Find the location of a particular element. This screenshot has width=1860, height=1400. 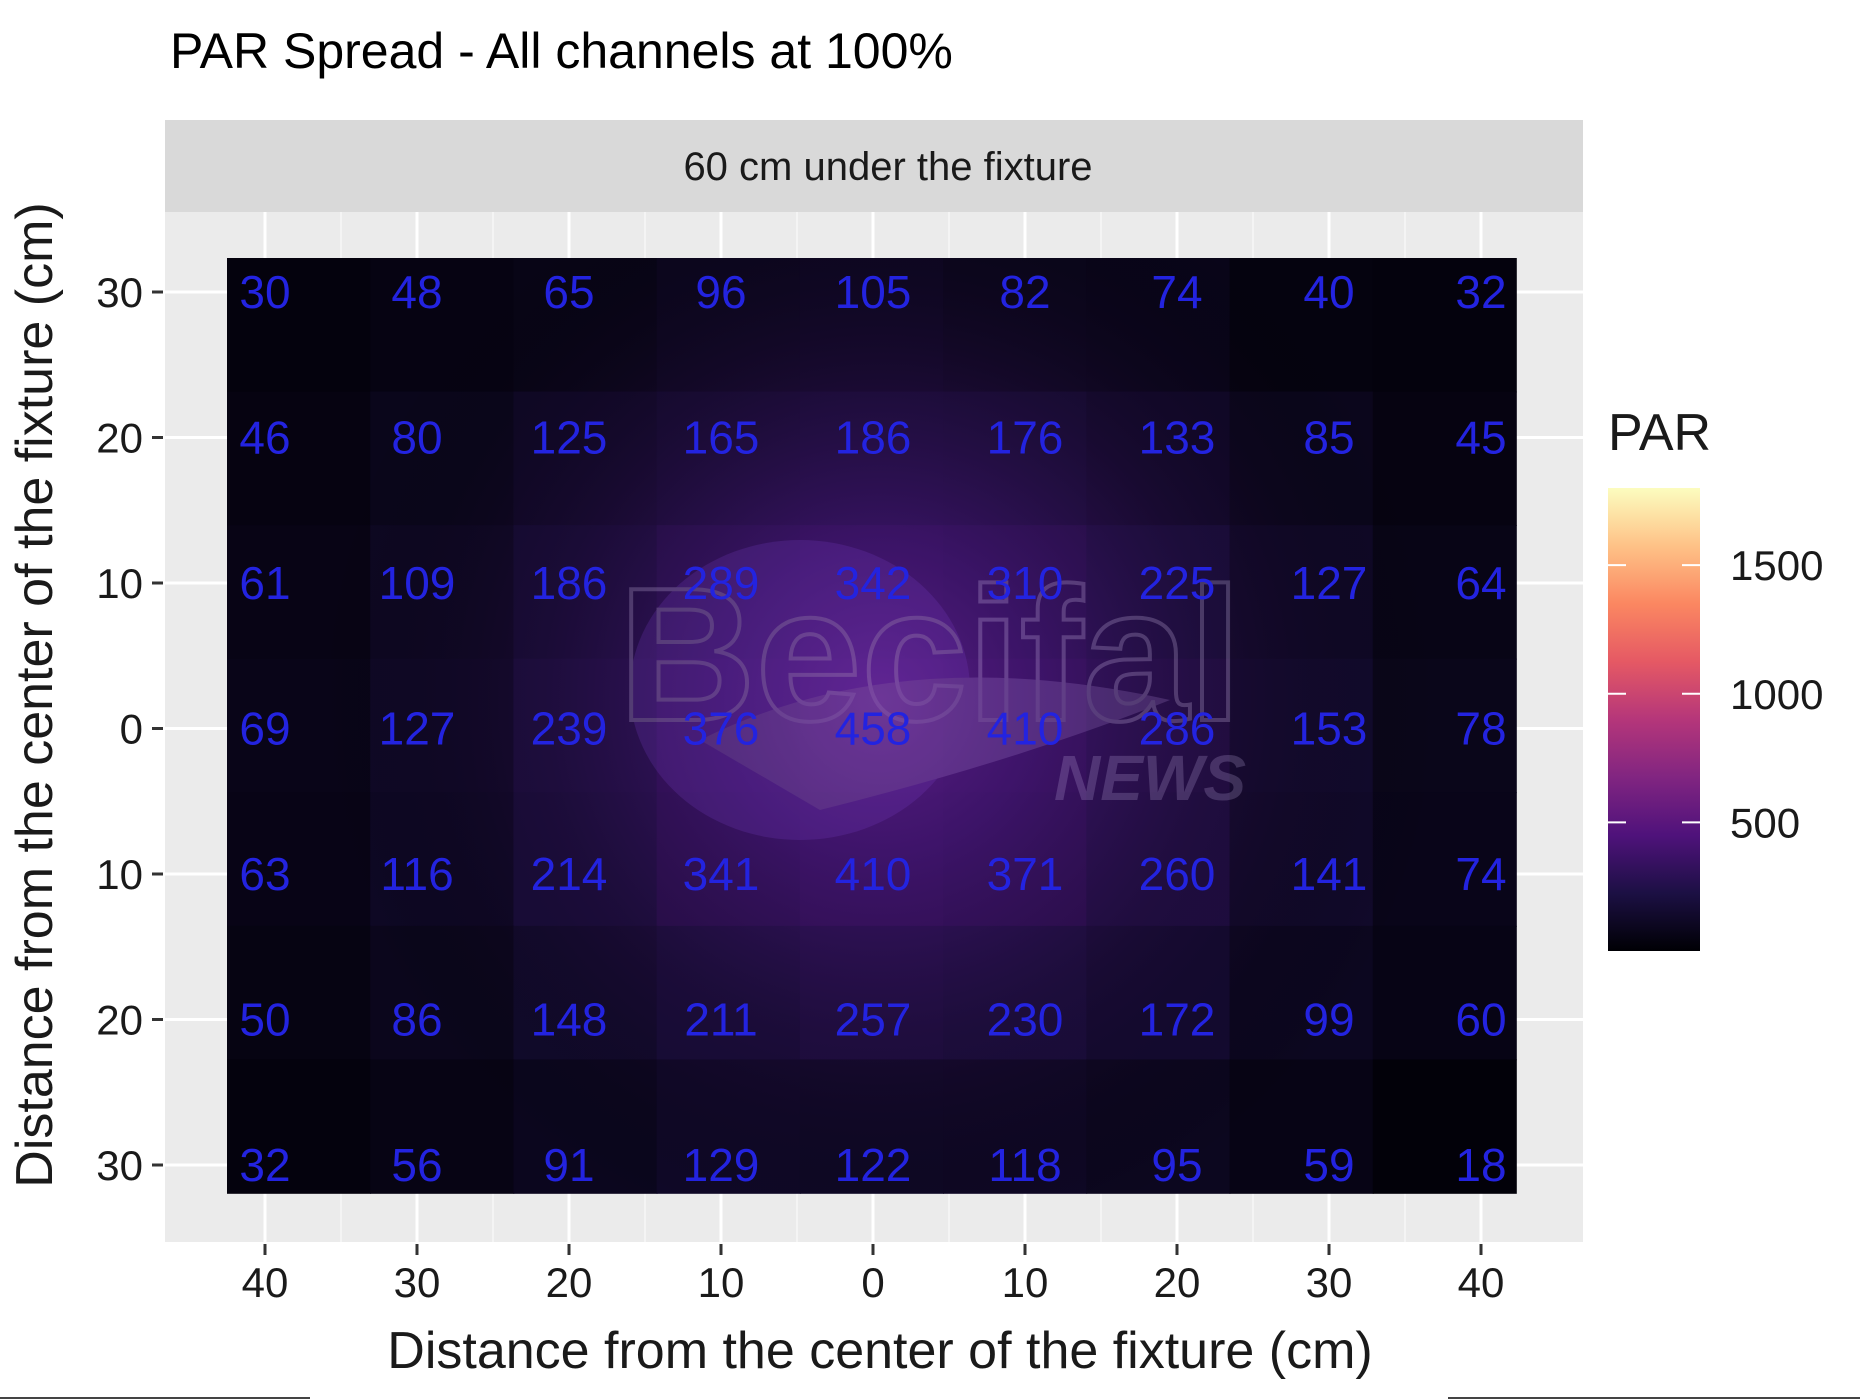

cell-value-label: 109 is located at coordinates (417, 583).